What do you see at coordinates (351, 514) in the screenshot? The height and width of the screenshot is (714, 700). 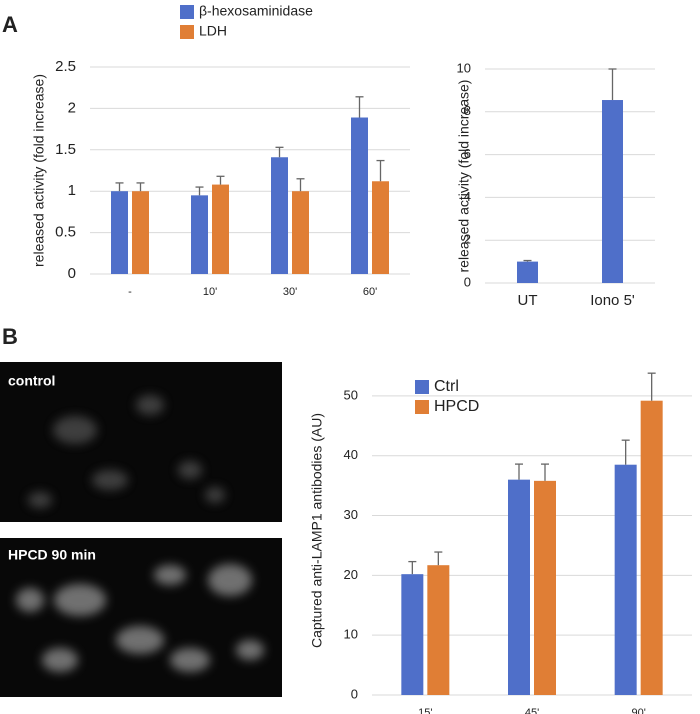 I see `y-tick-label: 30` at bounding box center [351, 514].